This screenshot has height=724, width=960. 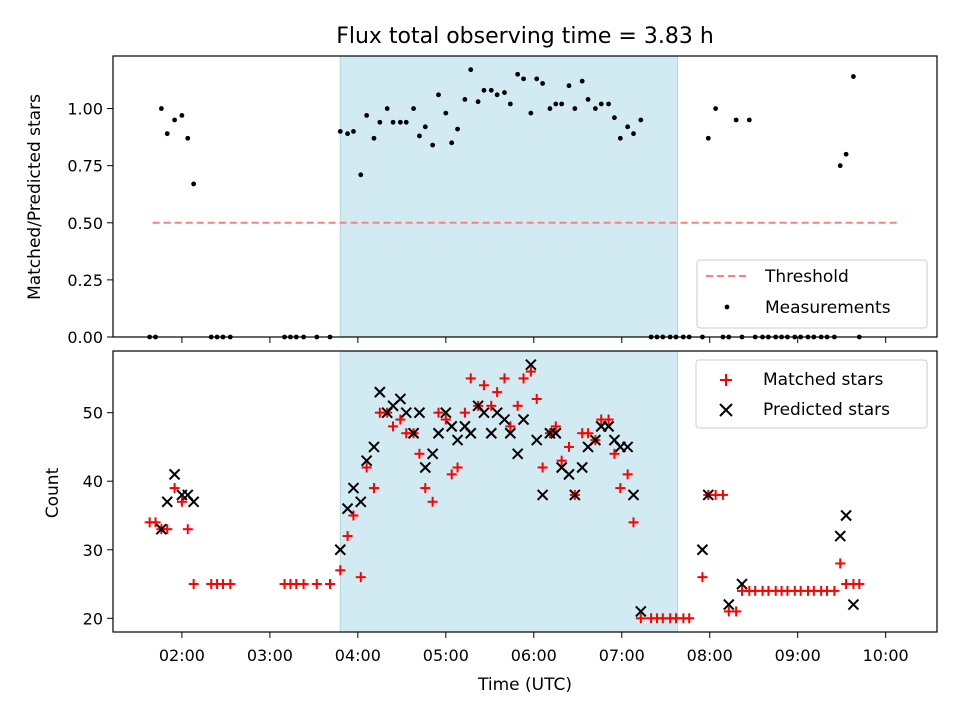 I want to click on x-tick-label: 04:00, so click(x=358, y=655).